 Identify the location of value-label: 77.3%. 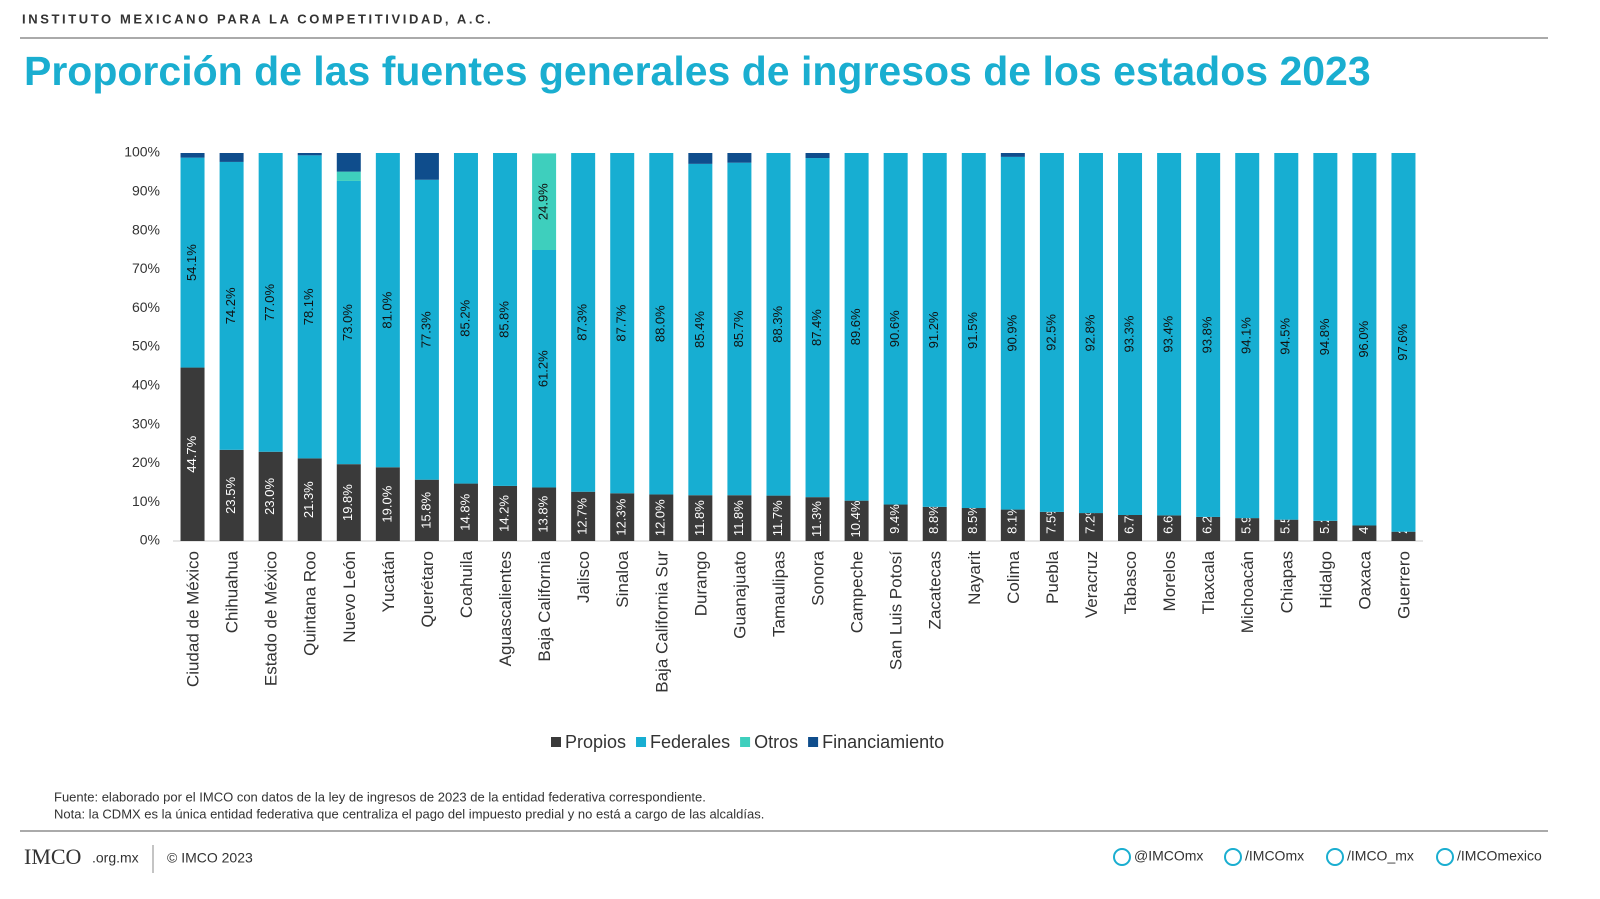
(425, 329).